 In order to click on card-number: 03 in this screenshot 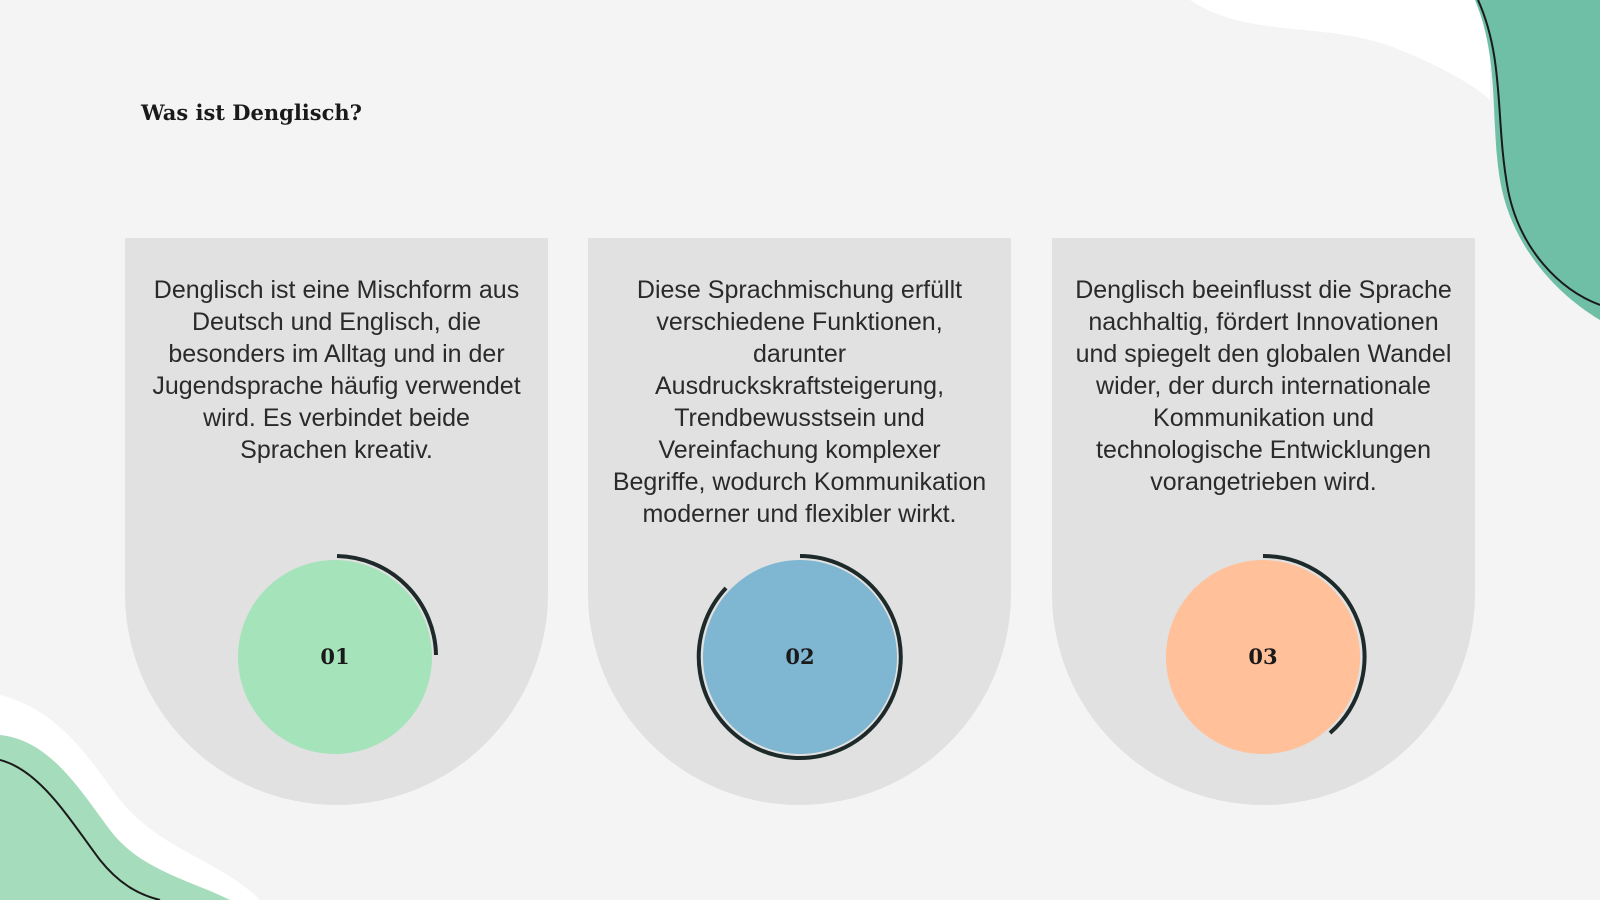, I will do `click(1263, 656)`.